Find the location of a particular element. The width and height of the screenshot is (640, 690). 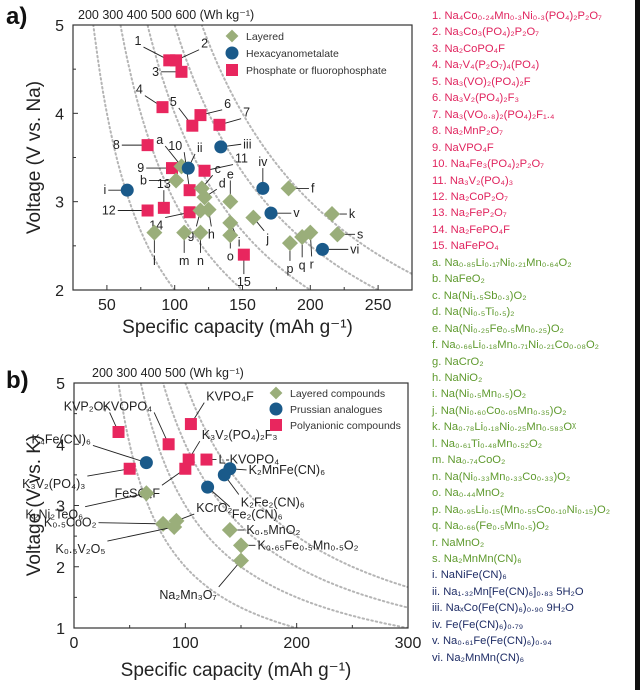

data-point-label: 12 is located at coordinates (109, 211).